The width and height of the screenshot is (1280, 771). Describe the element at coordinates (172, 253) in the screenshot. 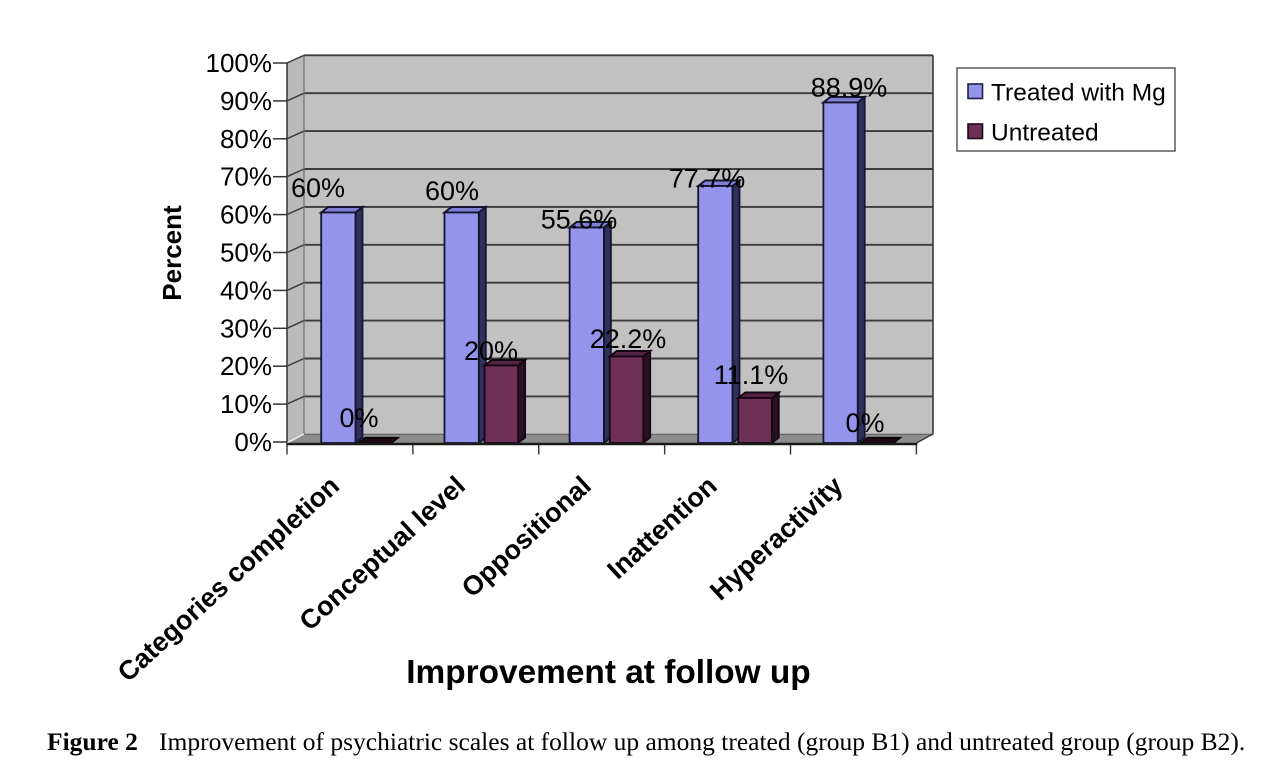

I see `svg-text: Percent` at that location.